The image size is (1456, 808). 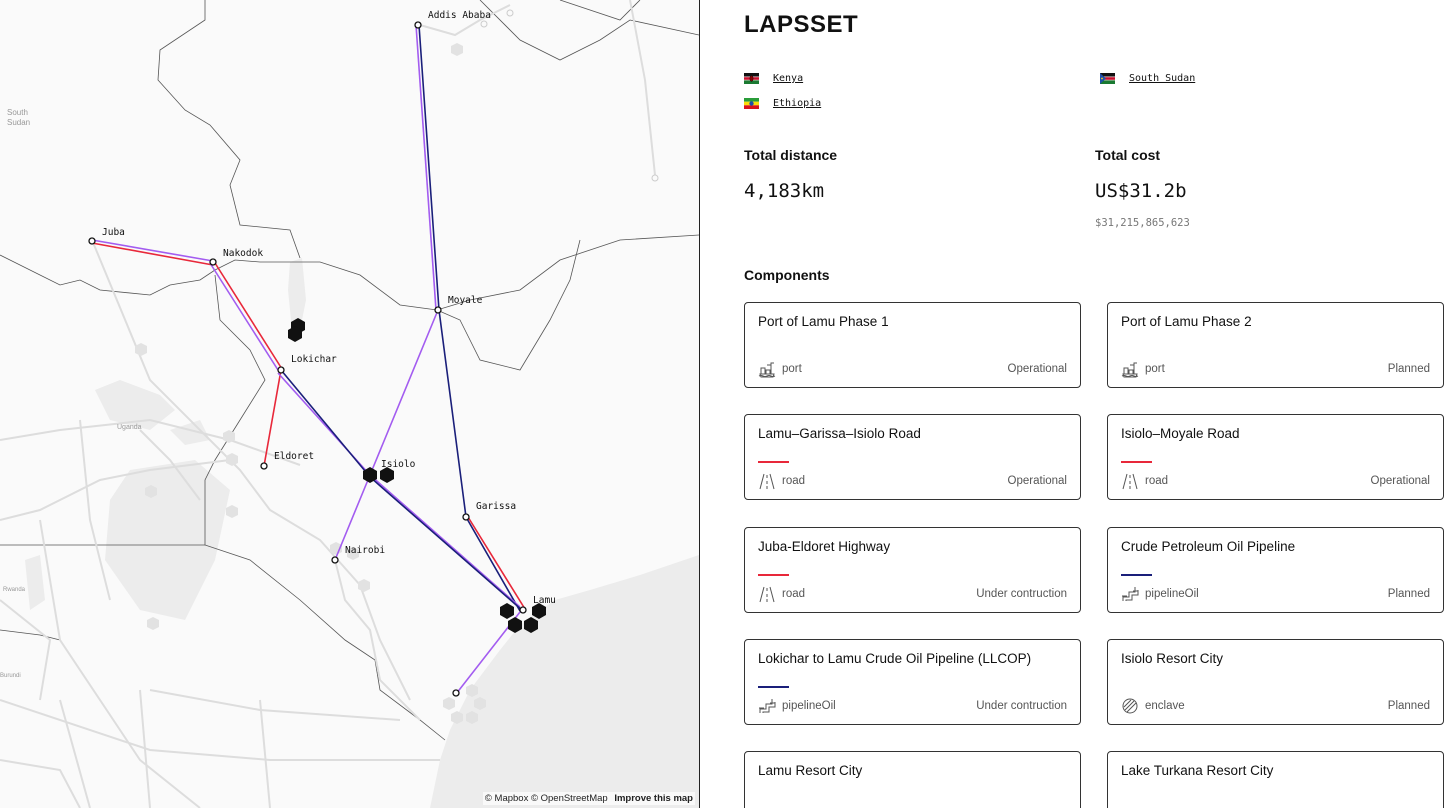 What do you see at coordinates (496, 563) in the screenshot?
I see `road-garissa-lamu` at bounding box center [496, 563].